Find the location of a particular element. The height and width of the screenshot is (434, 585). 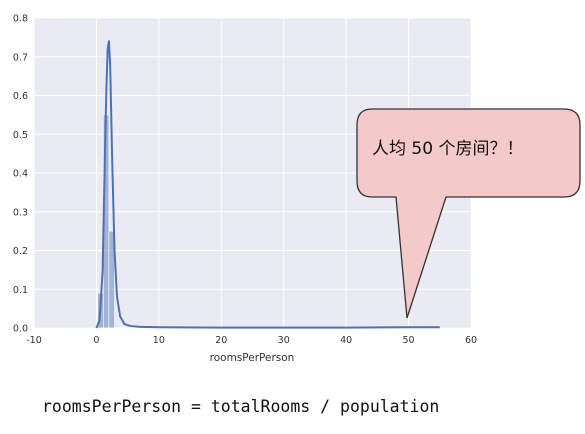

y-tick-label: 0.6 is located at coordinates (20, 96).